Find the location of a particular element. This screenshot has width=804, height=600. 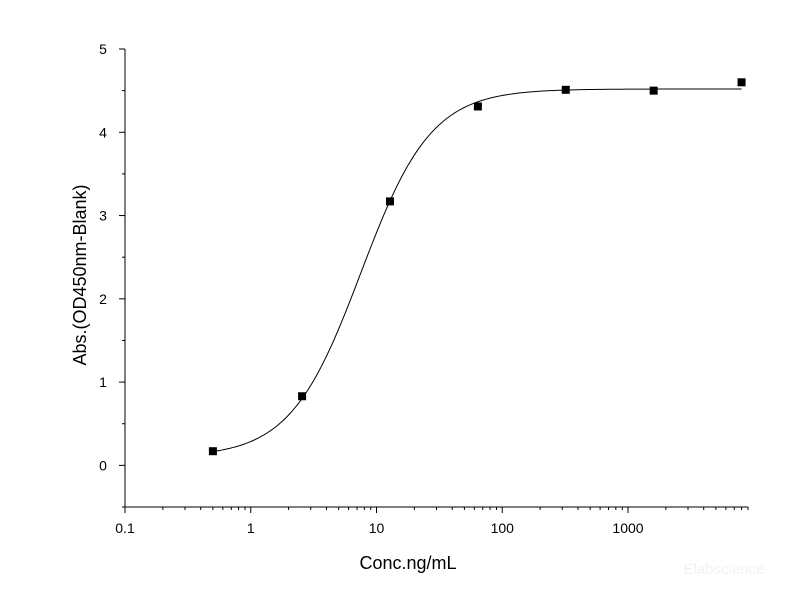

x-axis-label: Conc.ng/mL is located at coordinates (407, 563).